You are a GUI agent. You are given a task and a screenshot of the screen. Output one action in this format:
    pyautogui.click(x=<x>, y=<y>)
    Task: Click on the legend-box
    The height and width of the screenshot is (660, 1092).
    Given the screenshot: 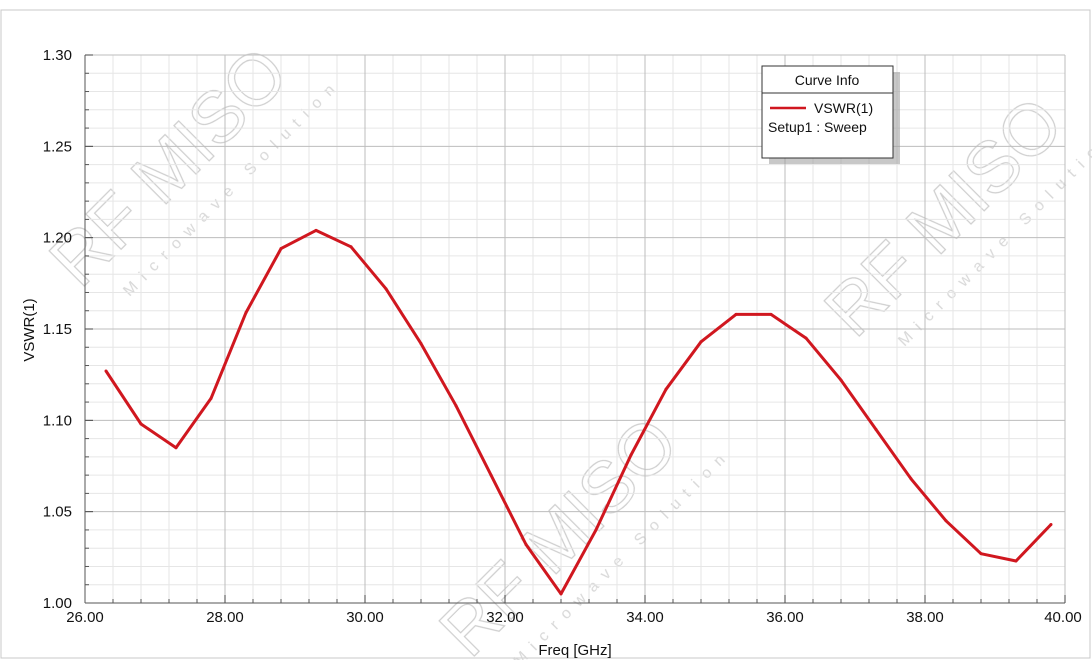 What is the action you would take?
    pyautogui.click(x=827, y=112)
    